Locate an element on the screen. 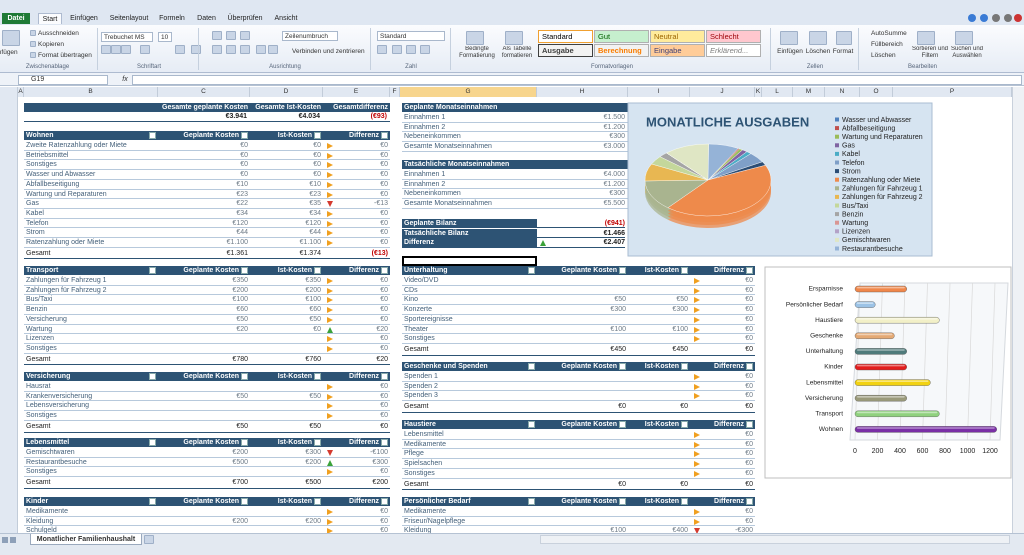  new-sheet is located at coordinates (149, 539).